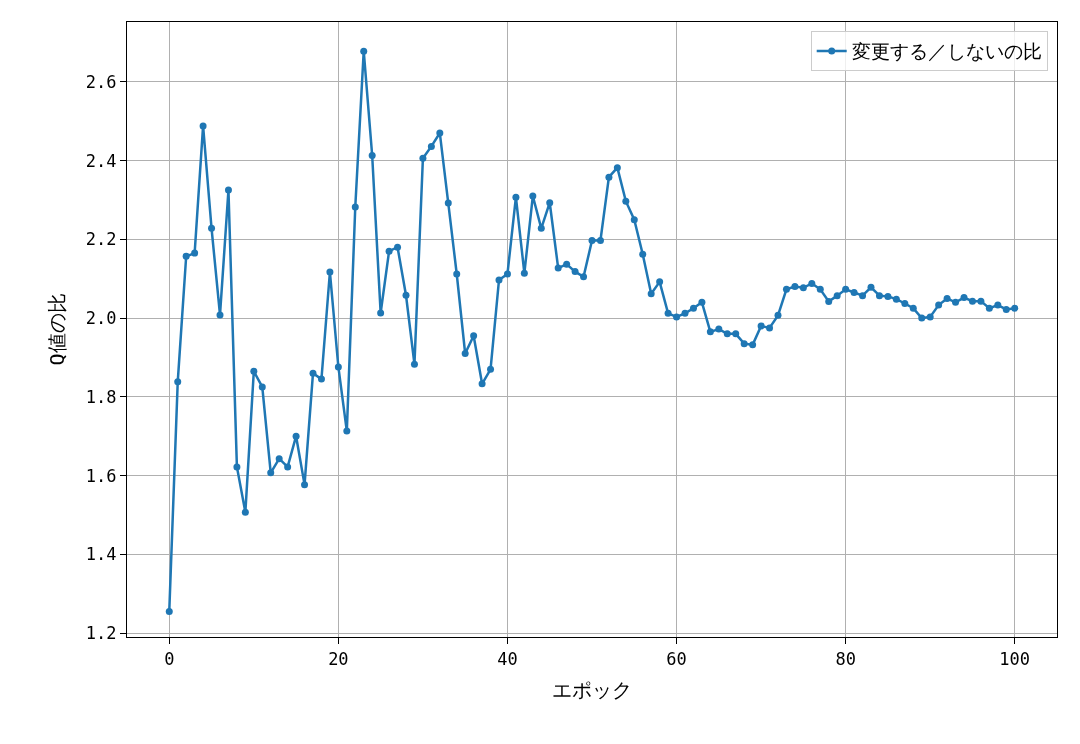  What do you see at coordinates (338, 658) in the screenshot?
I see `x-tick-label: 20` at bounding box center [338, 658].